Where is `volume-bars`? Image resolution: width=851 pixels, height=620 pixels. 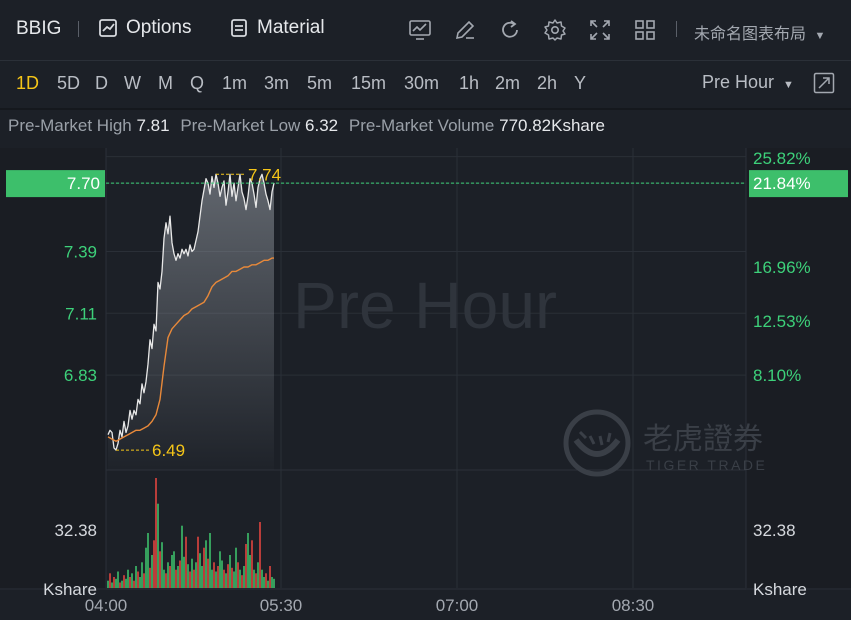 volume-bars is located at coordinates (191, 533).